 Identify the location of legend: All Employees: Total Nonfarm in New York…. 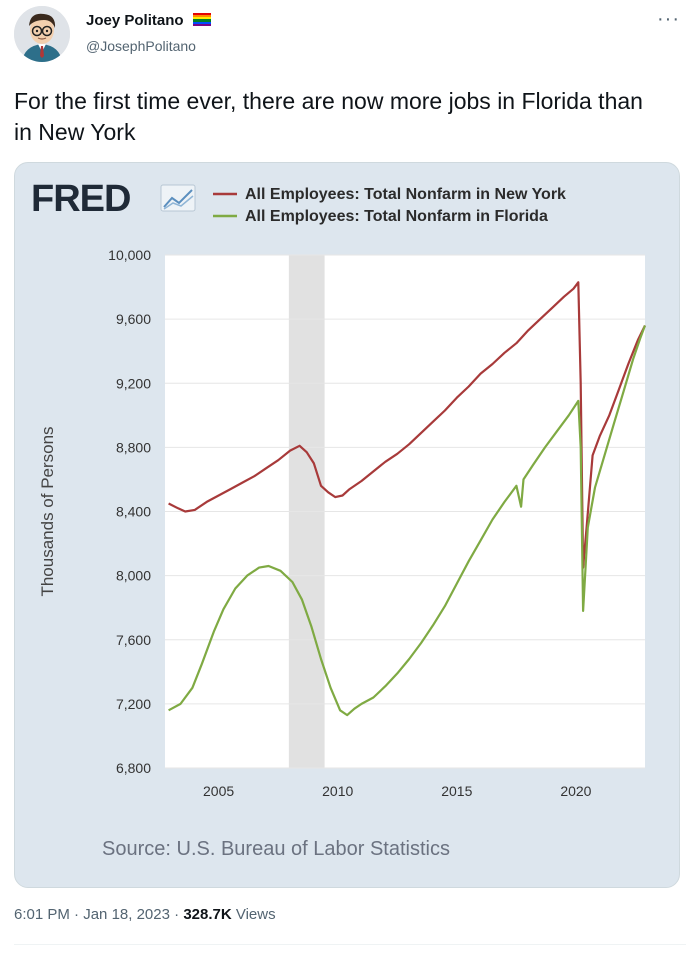
(389, 205).